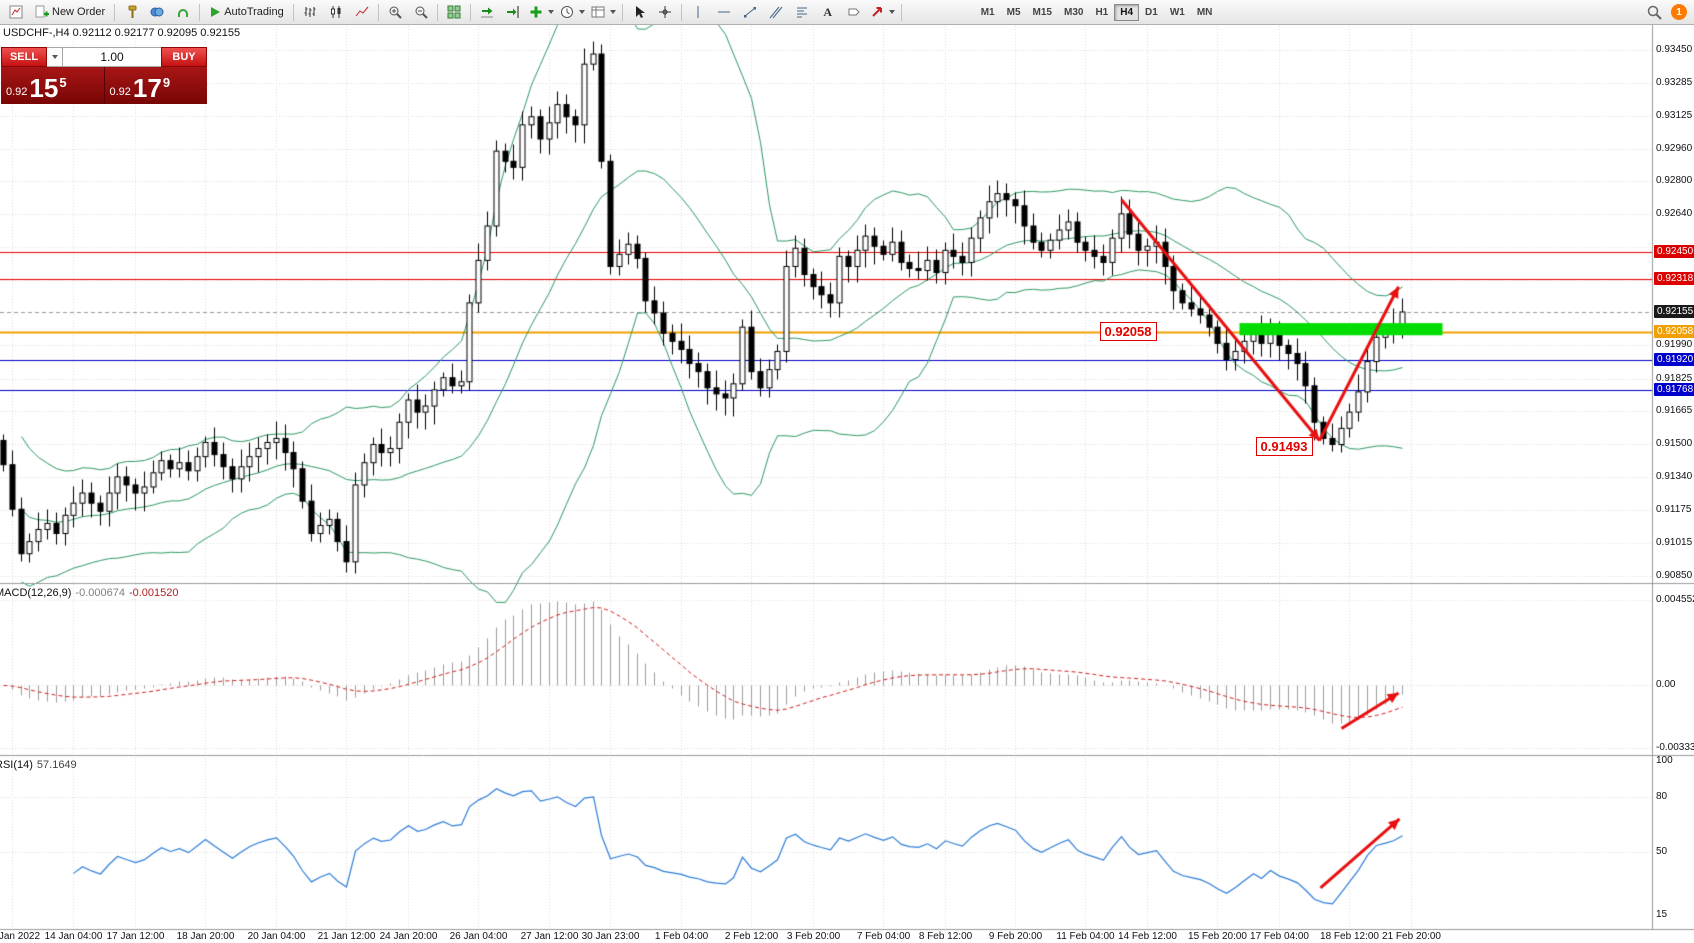  I want to click on headset-icon, so click(183, 12).